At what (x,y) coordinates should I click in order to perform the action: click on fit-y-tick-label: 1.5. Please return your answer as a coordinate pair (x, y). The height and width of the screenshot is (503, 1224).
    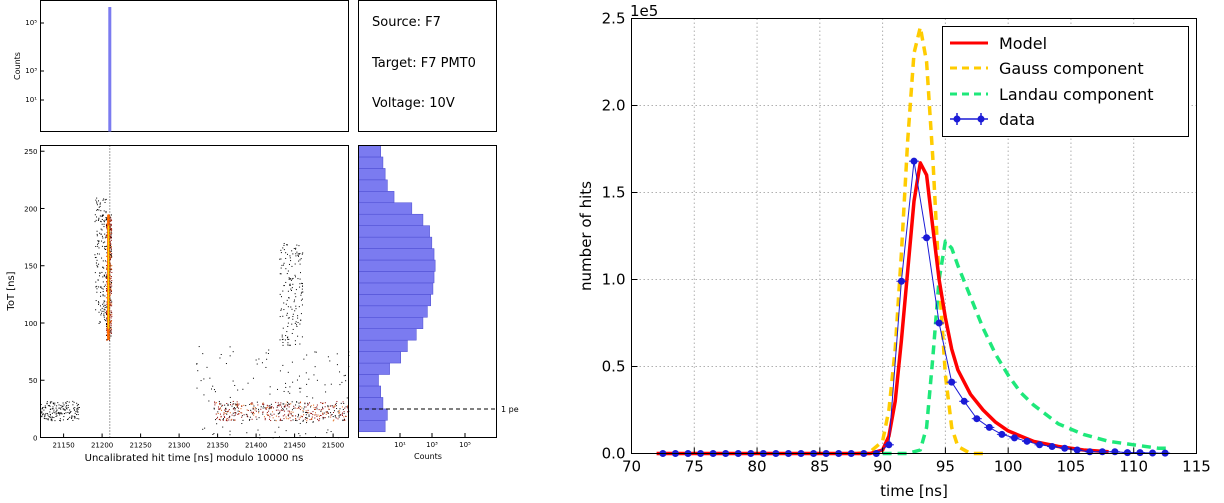
    Looking at the image, I should click on (614, 193).